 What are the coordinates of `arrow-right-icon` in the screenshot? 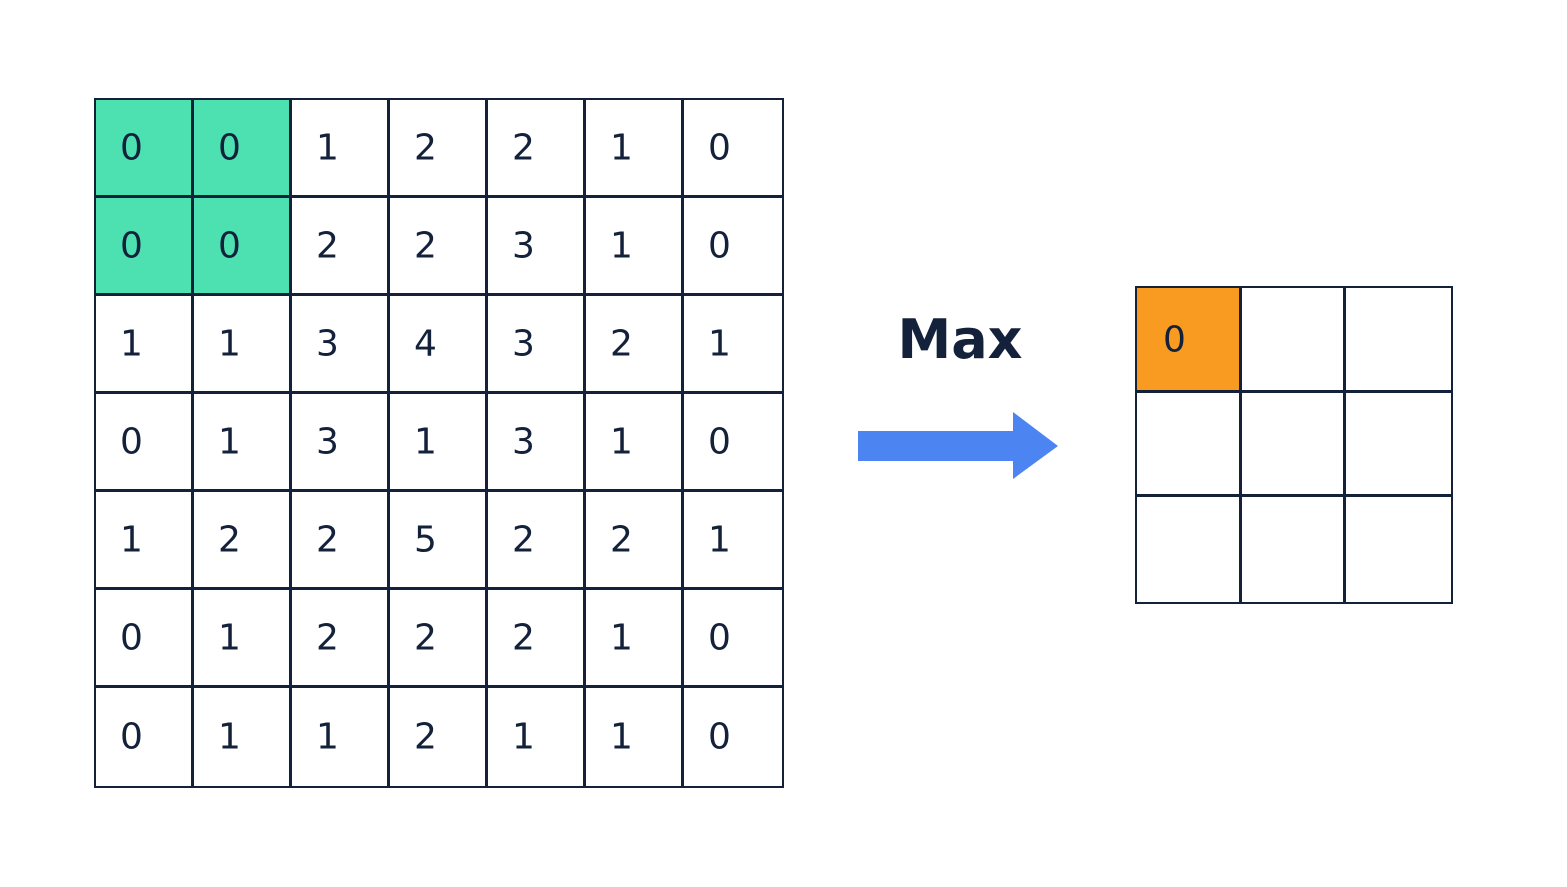 It's located at (958, 445).